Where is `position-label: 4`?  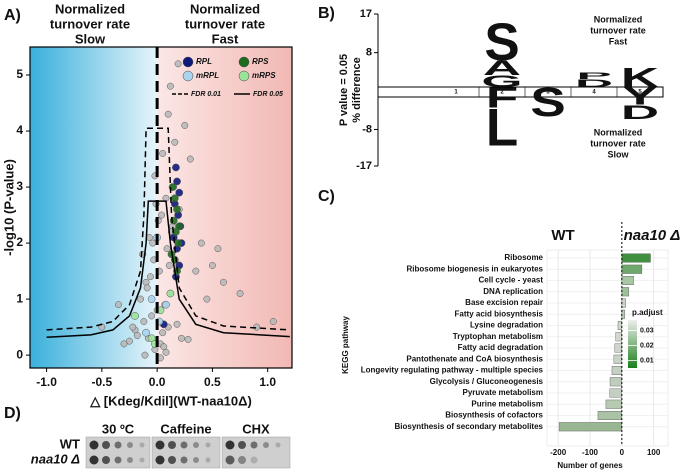 position-label: 4 is located at coordinates (594, 93).